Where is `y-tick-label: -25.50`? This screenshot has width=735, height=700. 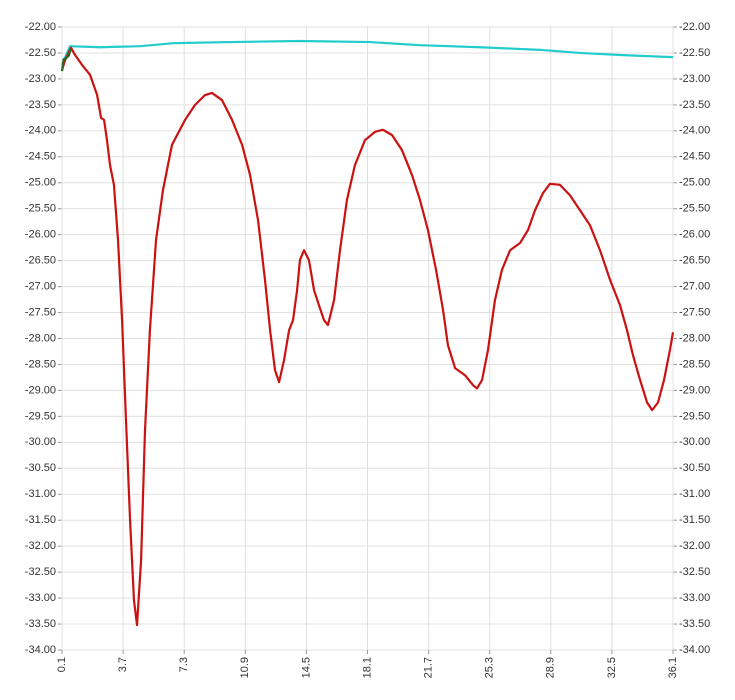
y-tick-label: -25.50 is located at coordinates (40, 209).